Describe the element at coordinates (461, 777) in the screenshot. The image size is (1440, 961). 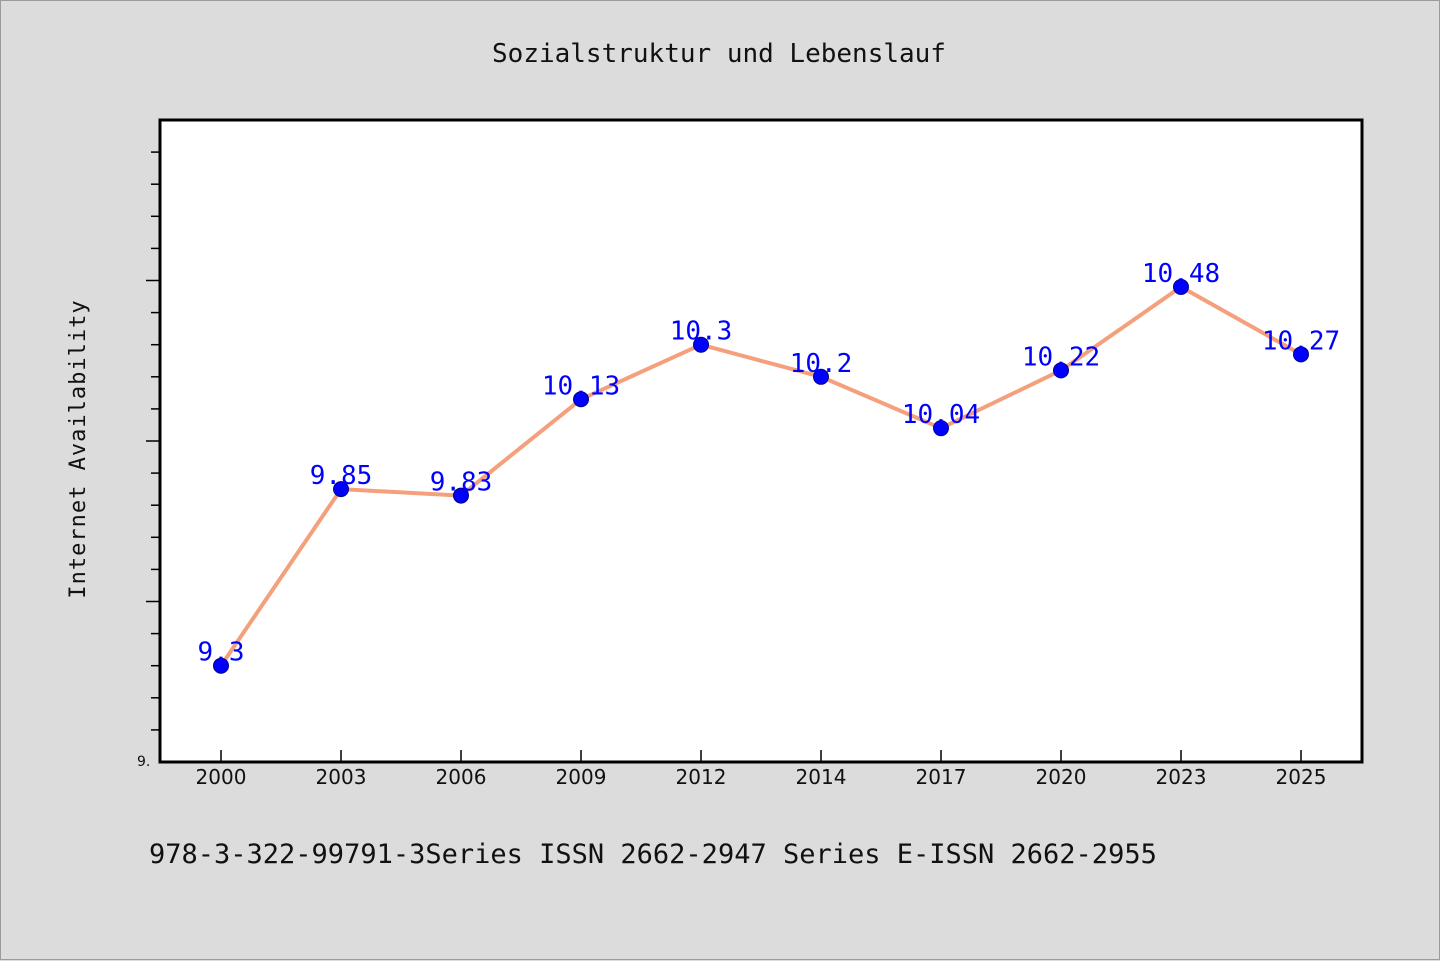
I see `x-axis-tick-label: 2006` at that location.